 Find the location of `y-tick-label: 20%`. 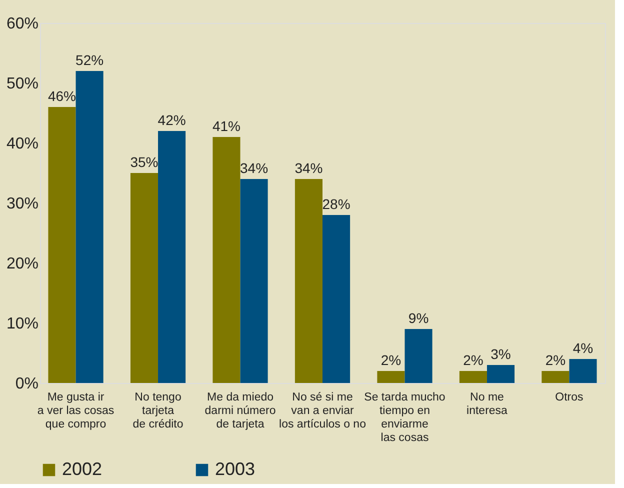

y-tick-label: 20% is located at coordinates (22, 264).